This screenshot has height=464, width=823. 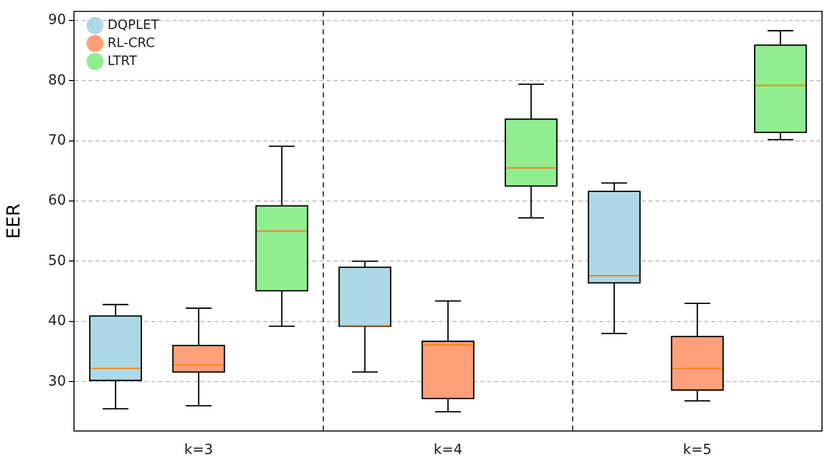 I want to click on legend-label: DQPLET, so click(x=134, y=25).